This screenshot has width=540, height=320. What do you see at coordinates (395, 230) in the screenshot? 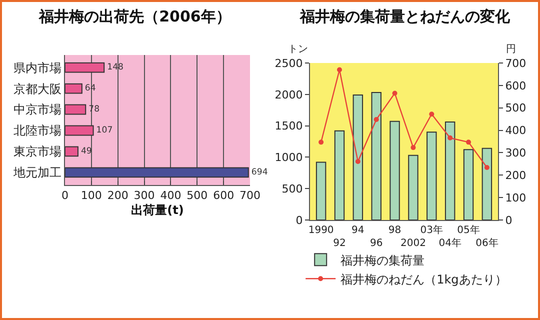
I see `x-tick-label: 98` at bounding box center [395, 230].